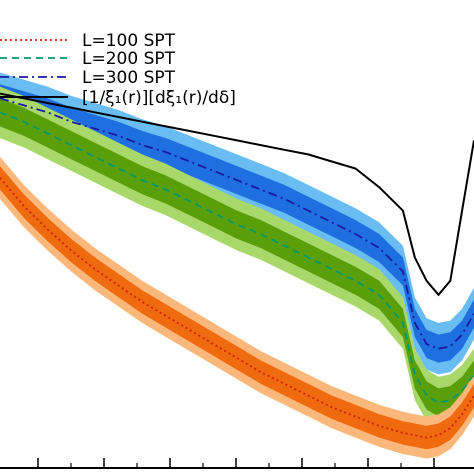  What do you see at coordinates (129, 78) in the screenshot?
I see `legend-label-2: L=300 SPT` at bounding box center [129, 78].